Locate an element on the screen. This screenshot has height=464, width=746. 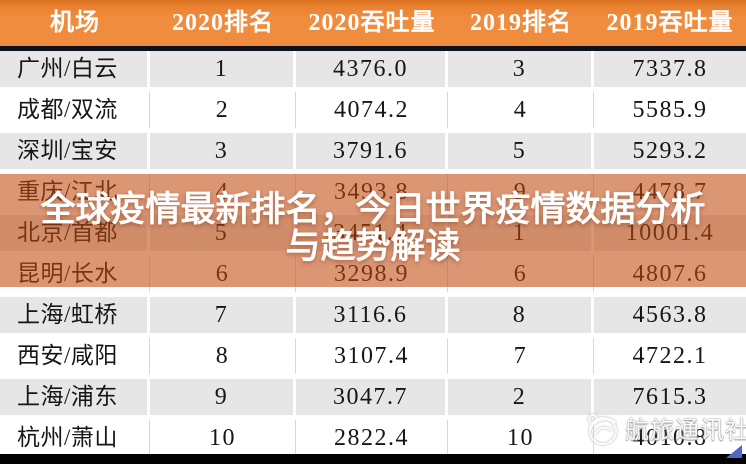
header-cell: 2019吞吐量 is located at coordinates (670, 23).